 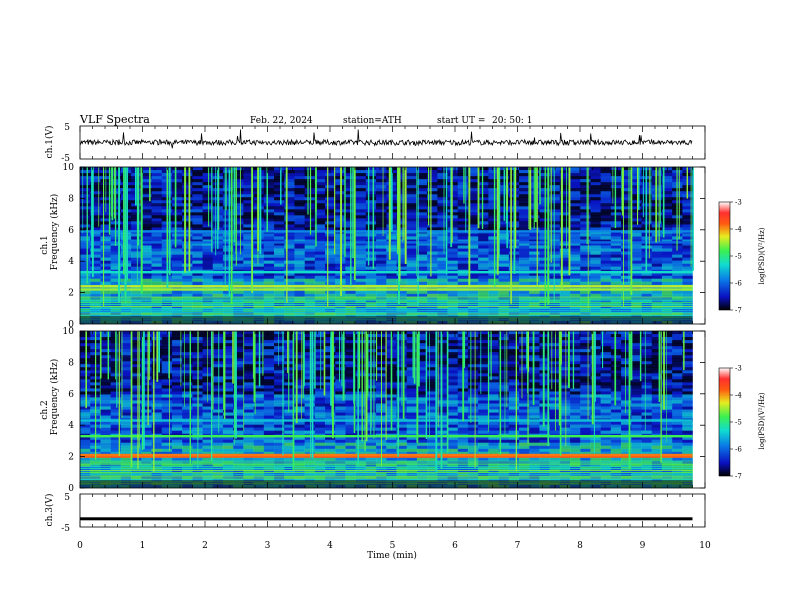 I want to click on spectrogram-line, so click(x=386, y=312).